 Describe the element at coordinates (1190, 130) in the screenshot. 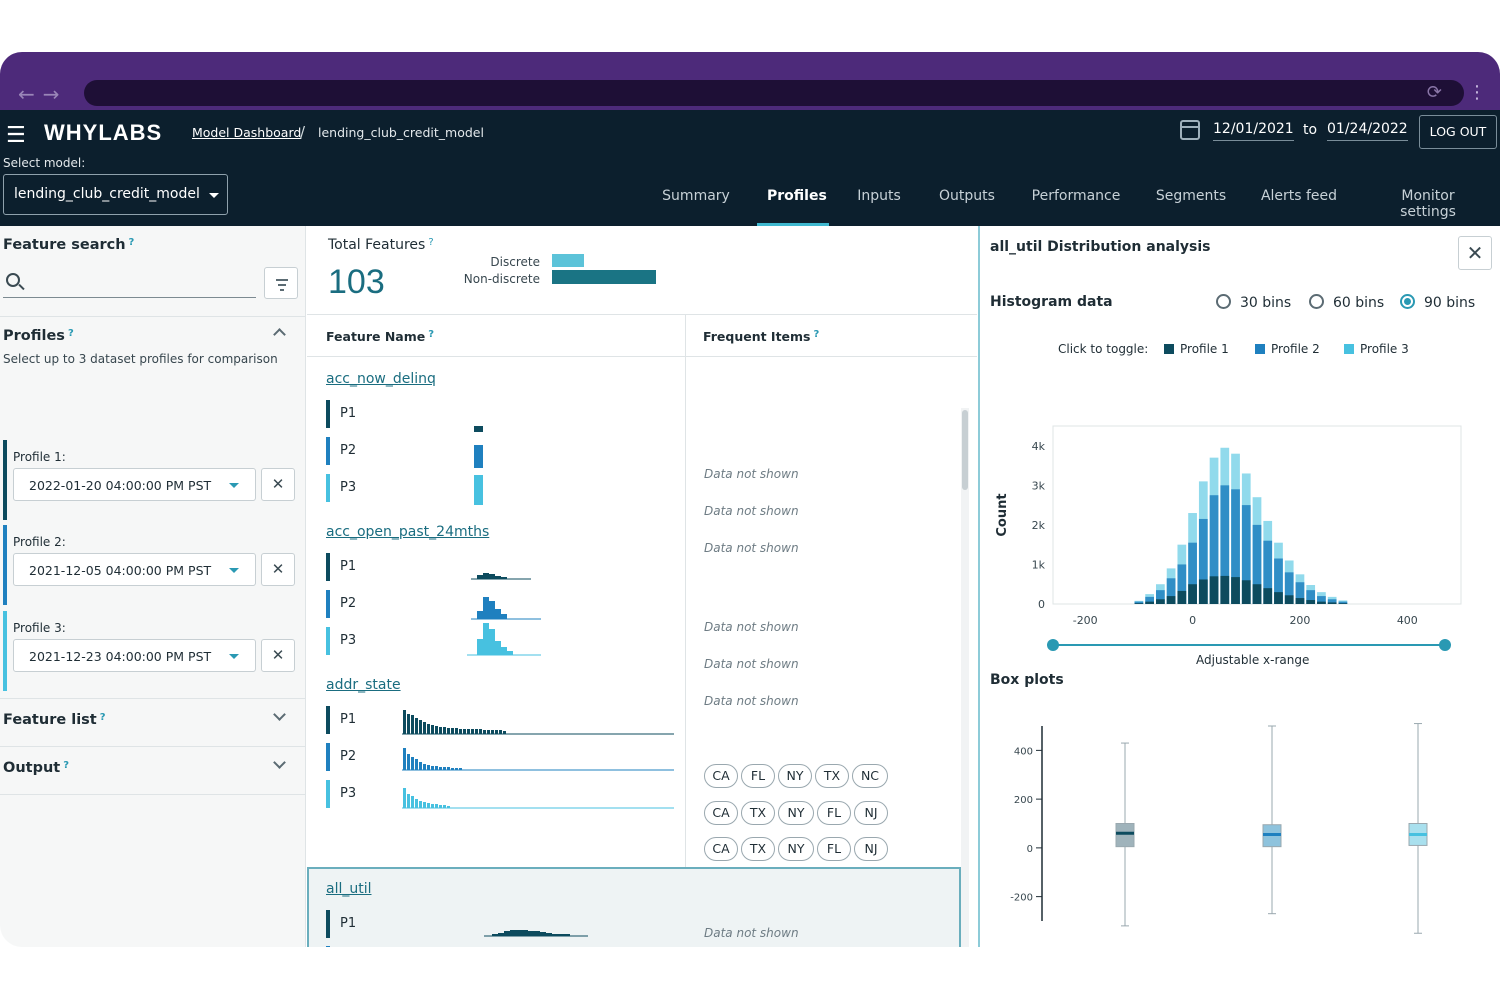

I see `calendar-icon` at that location.